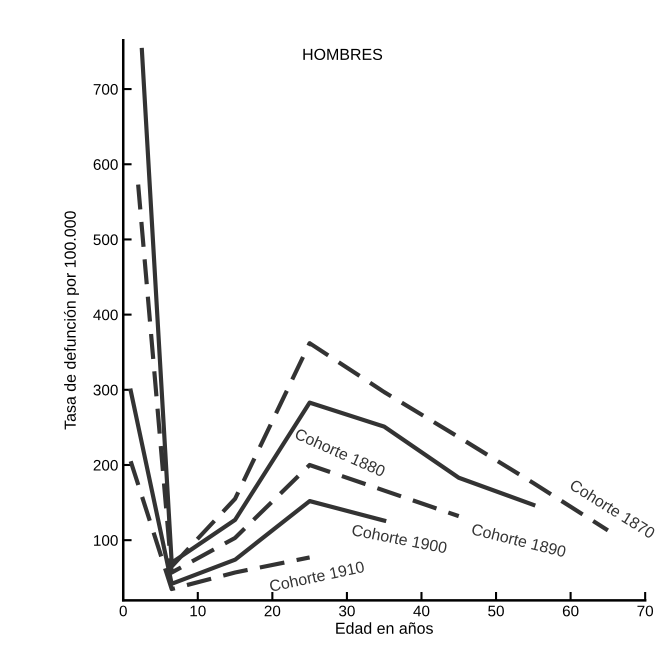 This screenshot has height=670, width=659. What do you see at coordinates (342, 54) in the screenshot?
I see `chart-title: HOMBRES` at bounding box center [342, 54].